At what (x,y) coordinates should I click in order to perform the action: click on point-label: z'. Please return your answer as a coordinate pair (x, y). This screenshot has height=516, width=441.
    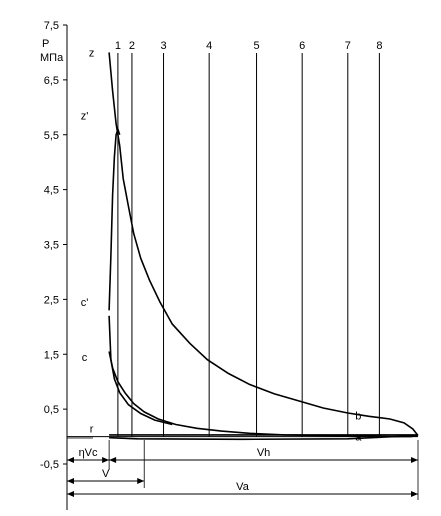
    Looking at the image, I should click on (85, 117).